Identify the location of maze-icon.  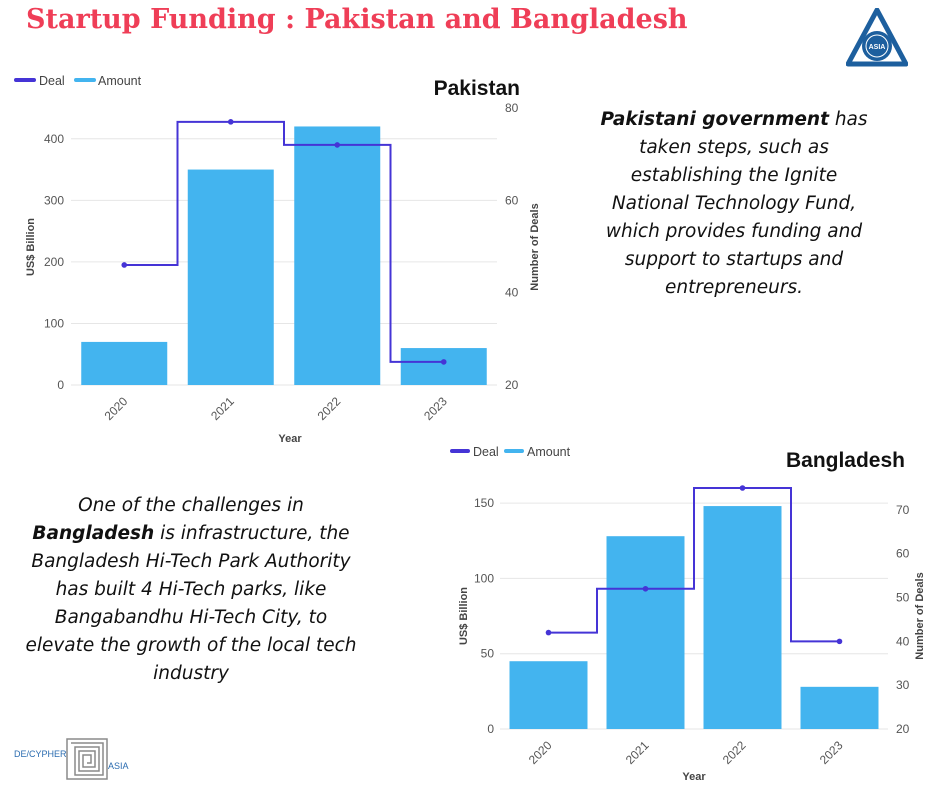
(87, 759).